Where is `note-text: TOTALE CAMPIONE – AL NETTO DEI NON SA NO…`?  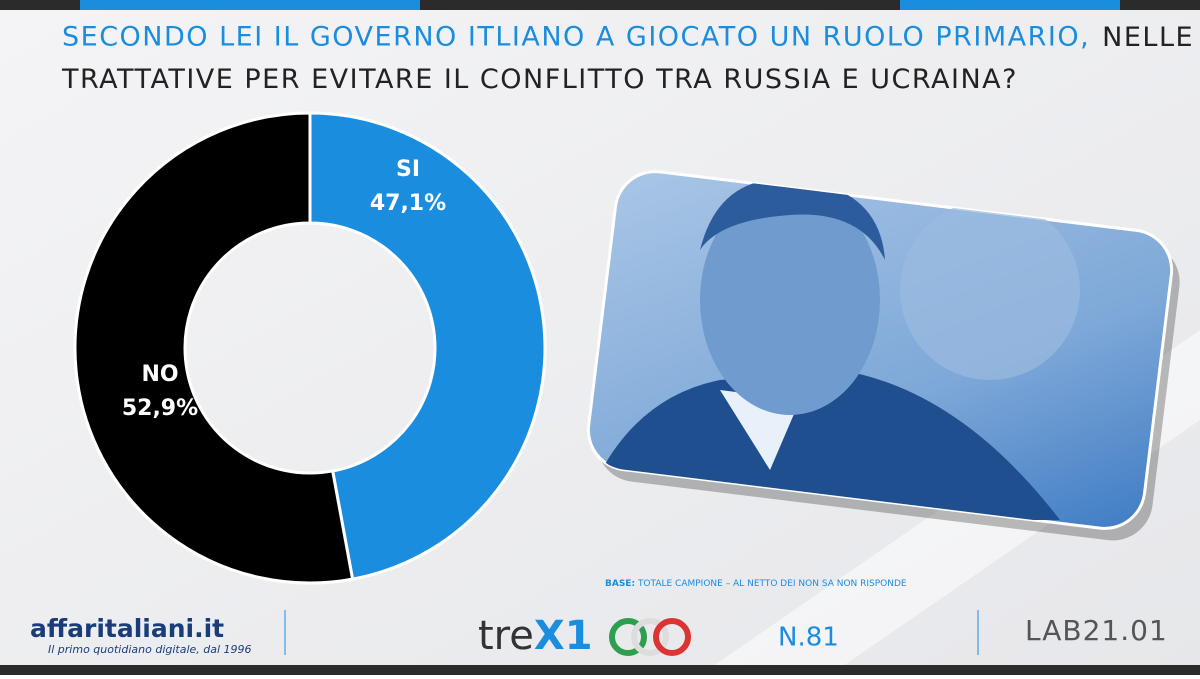
note-text: TOTALE CAMPIONE – AL NETTO DEI NON SA NO… is located at coordinates (772, 584).